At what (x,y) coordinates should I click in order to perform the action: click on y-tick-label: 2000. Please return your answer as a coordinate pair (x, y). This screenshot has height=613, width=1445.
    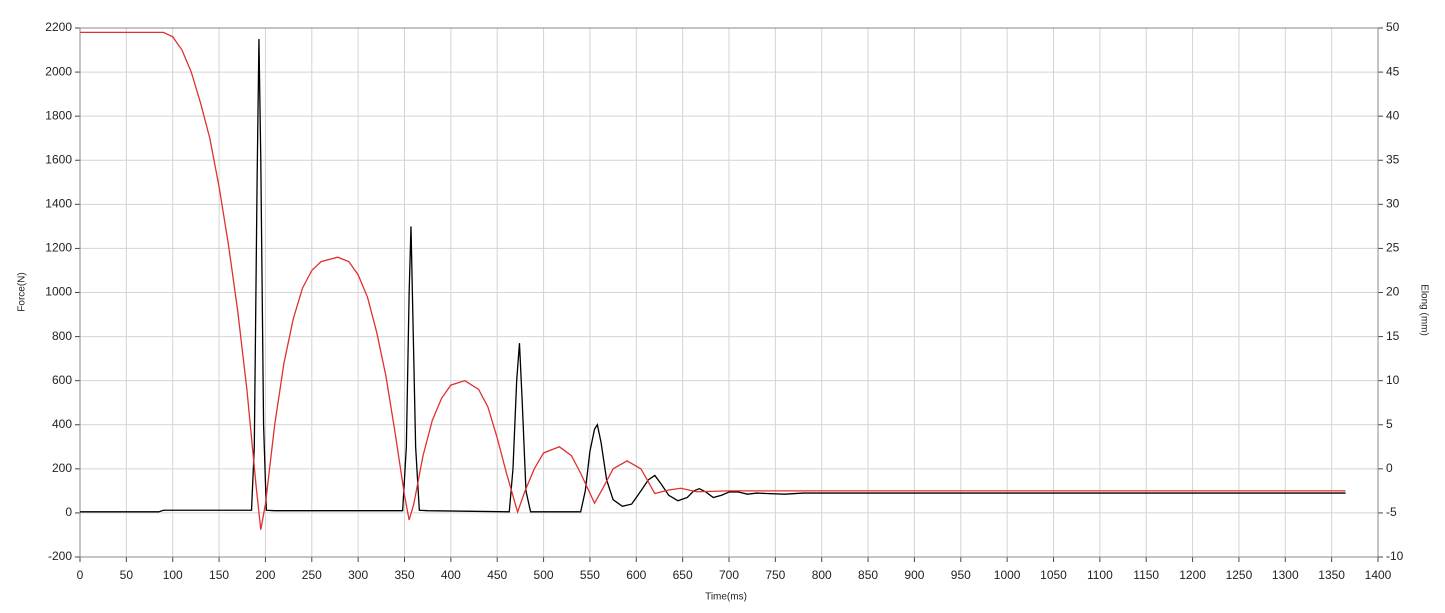
    Looking at the image, I should click on (58, 71).